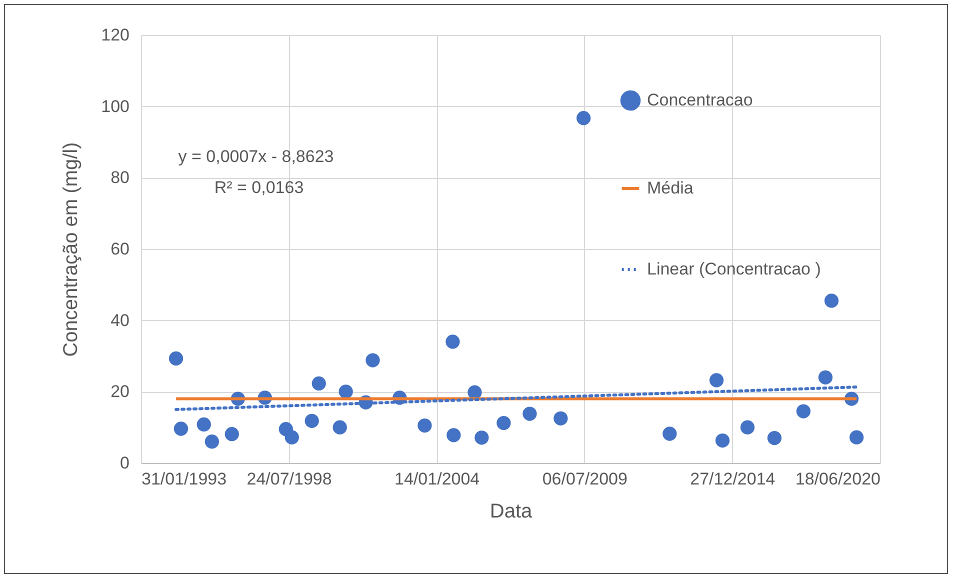 The image size is (958, 579). What do you see at coordinates (670, 188) in the screenshot?
I see `legend-label: Média` at bounding box center [670, 188].